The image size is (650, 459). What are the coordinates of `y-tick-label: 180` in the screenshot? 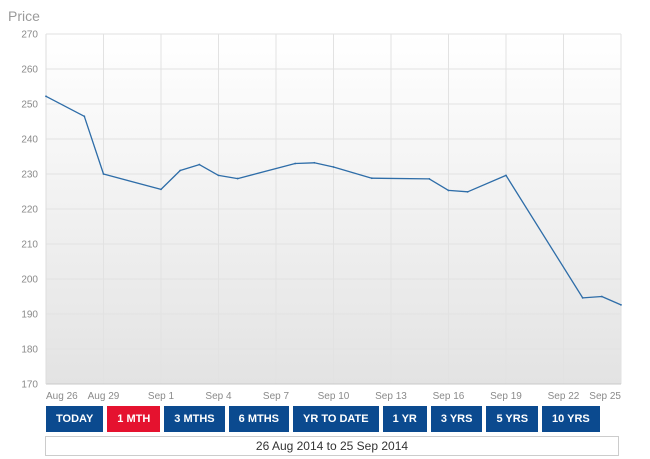 It's located at (29, 350).